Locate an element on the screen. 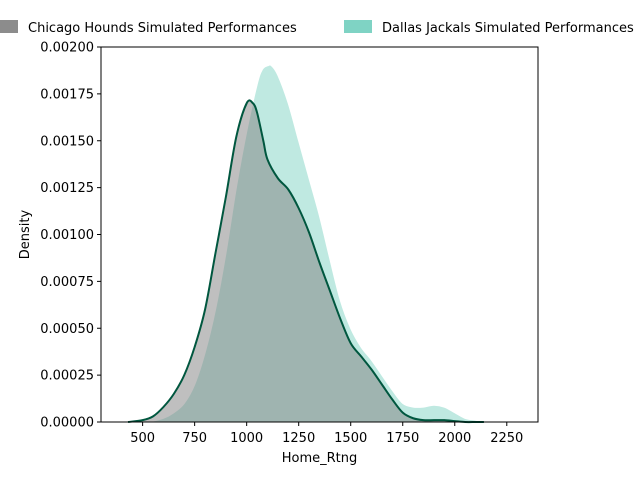 The image size is (640, 480). legend-label-dallas: Dallas Jackals Simulated Performances is located at coordinates (508, 28).